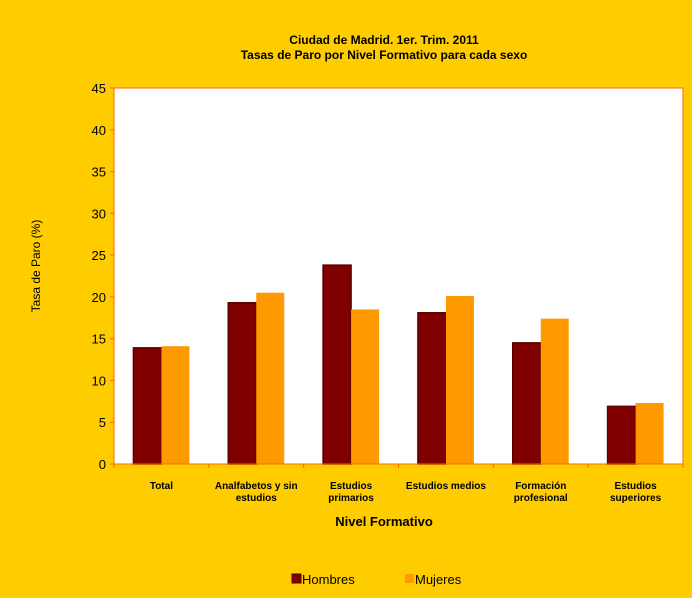 This screenshot has height=603, width=692. Describe the element at coordinates (257, 498) in the screenshot. I see `x-tick-label: estudios` at that location.